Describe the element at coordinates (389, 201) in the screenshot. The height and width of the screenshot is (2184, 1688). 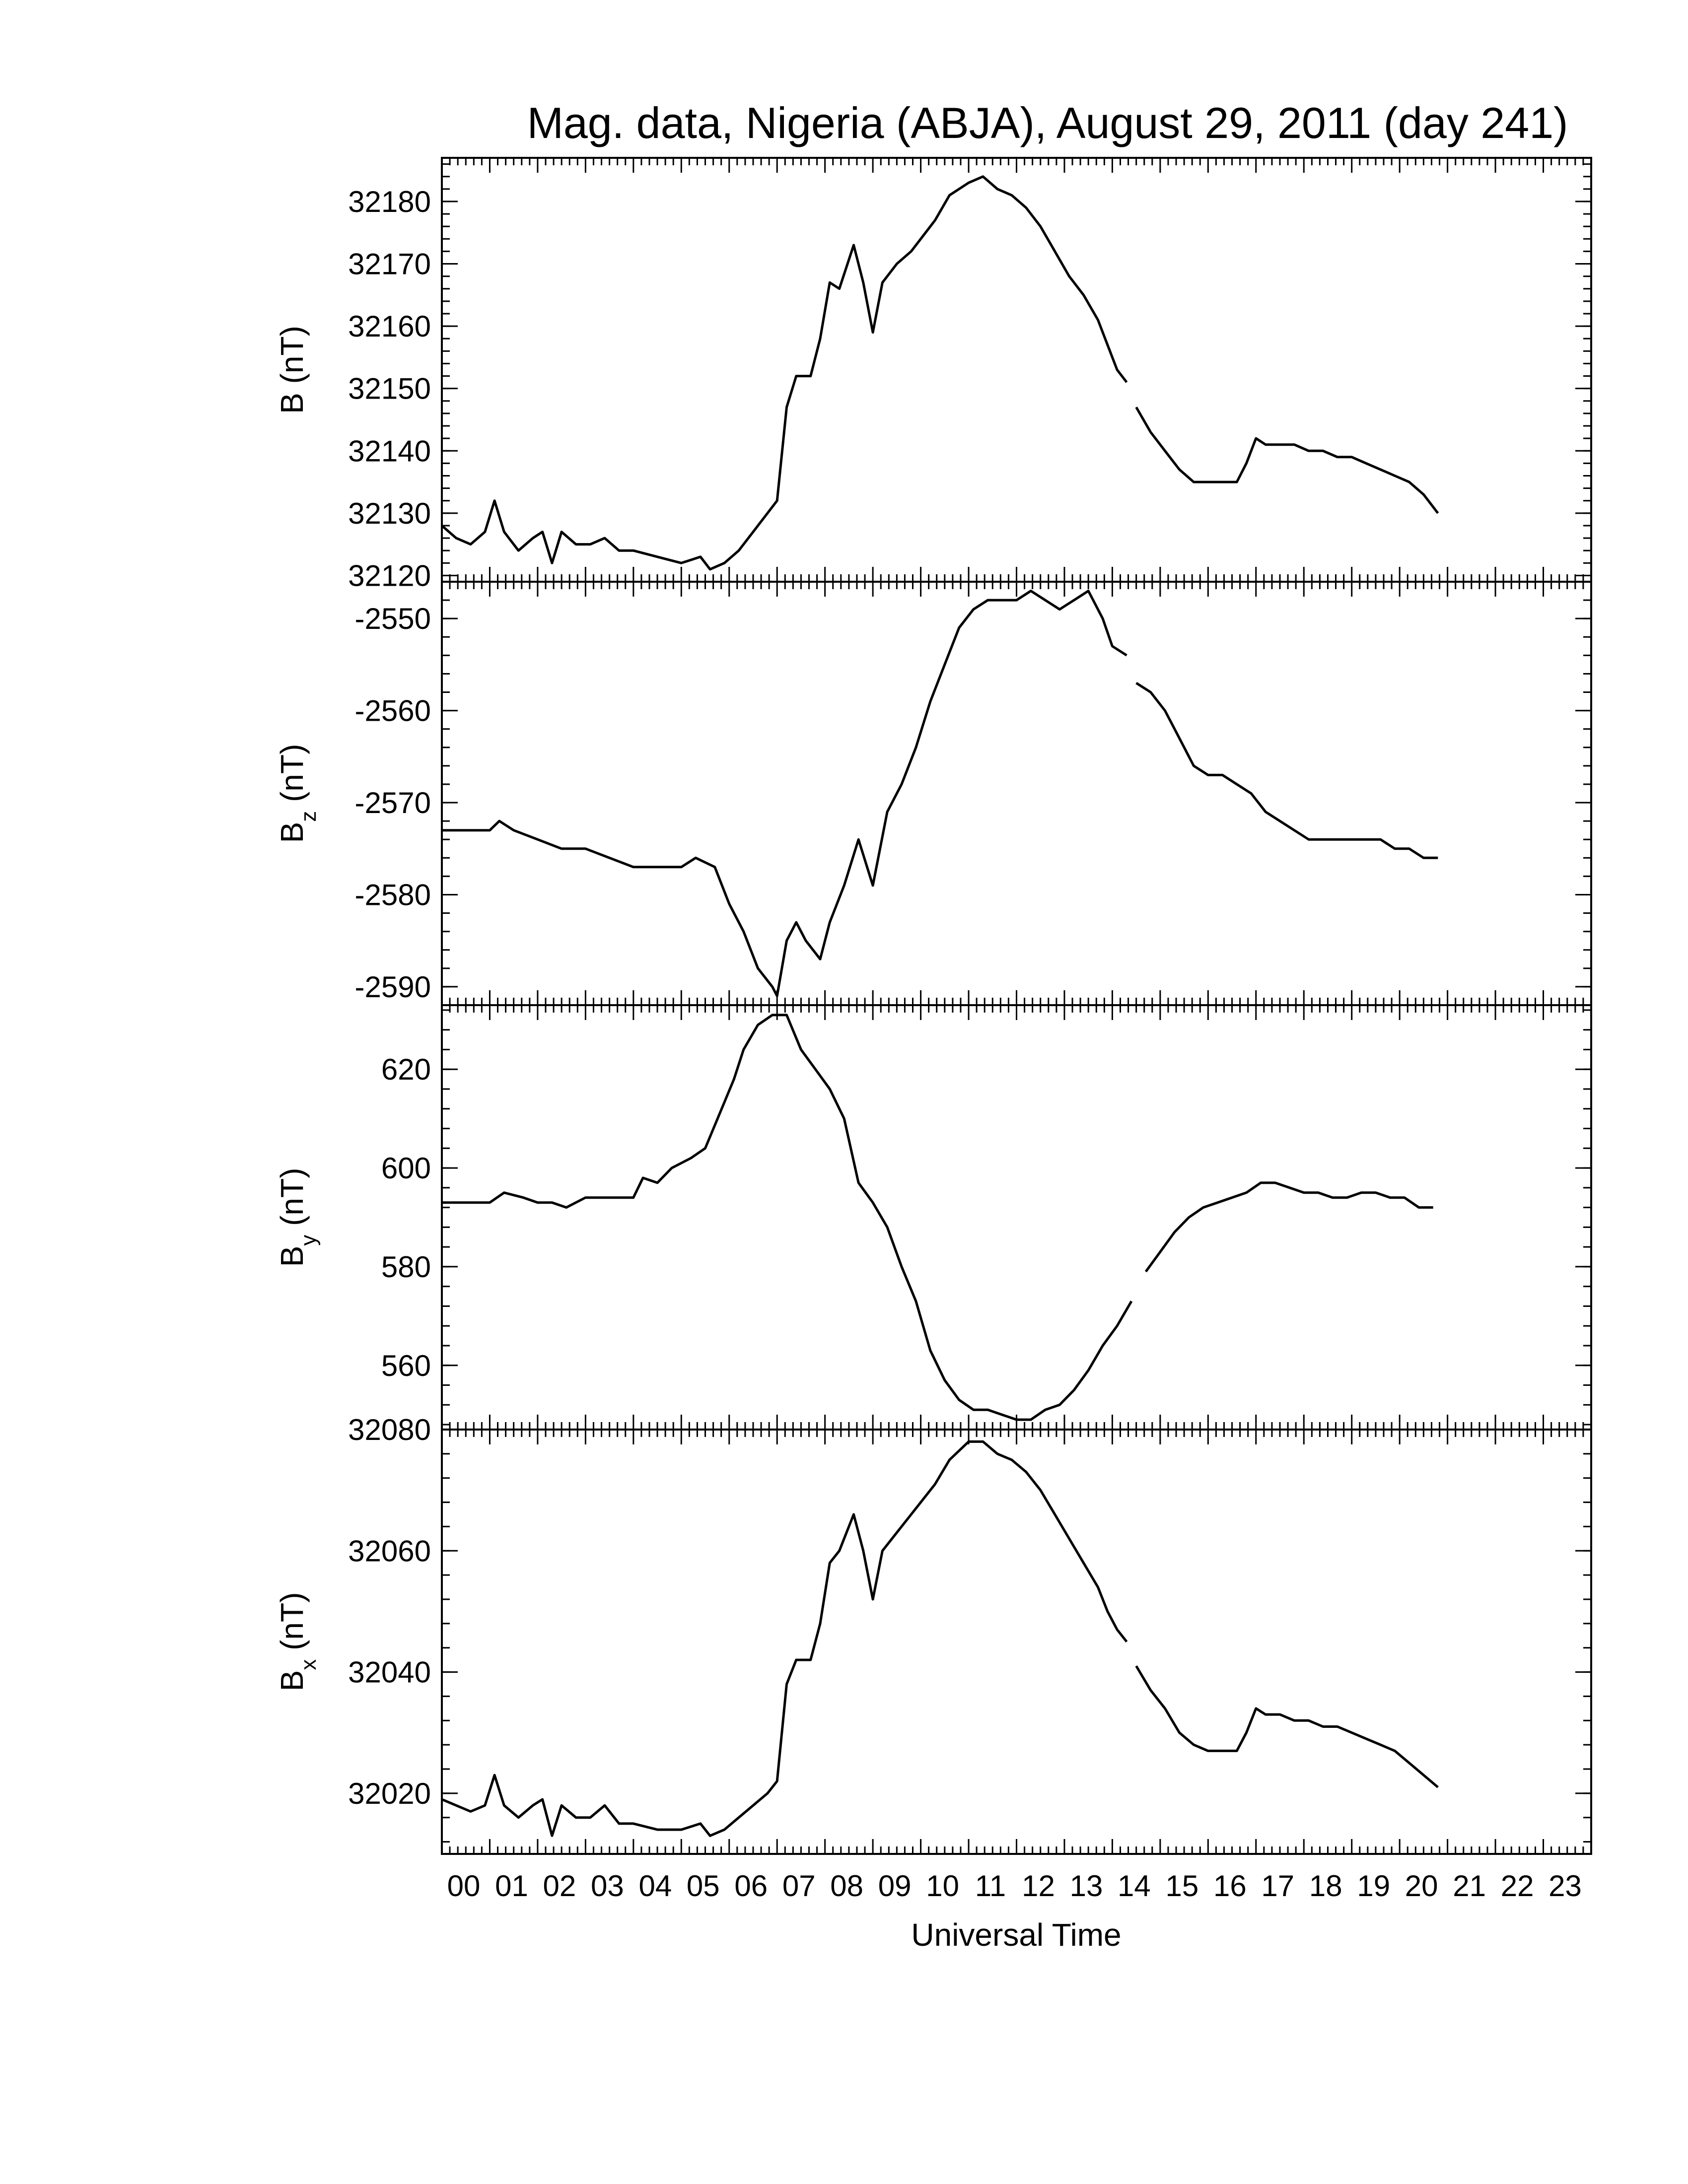
I see `y-tick-label: 32180` at that location.